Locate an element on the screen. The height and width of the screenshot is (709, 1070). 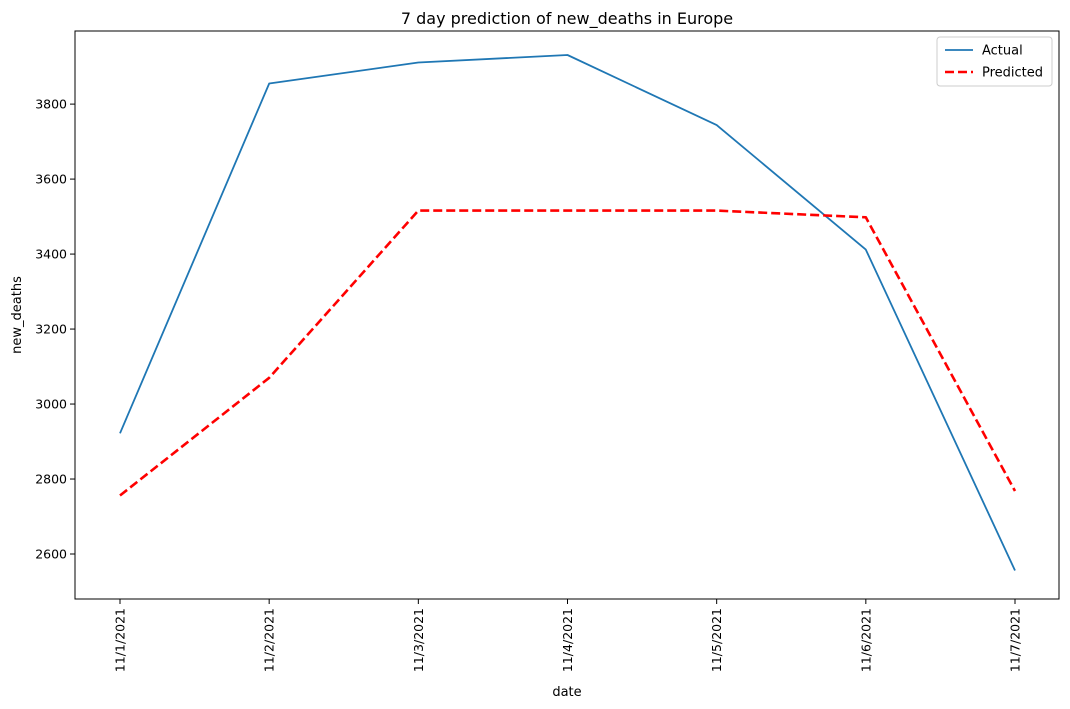
y-tick-label: 3400 is located at coordinates (51, 254).